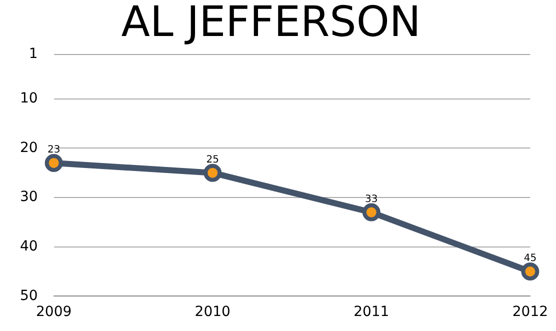  I want to click on y-tick-label: 20, so click(29, 148).